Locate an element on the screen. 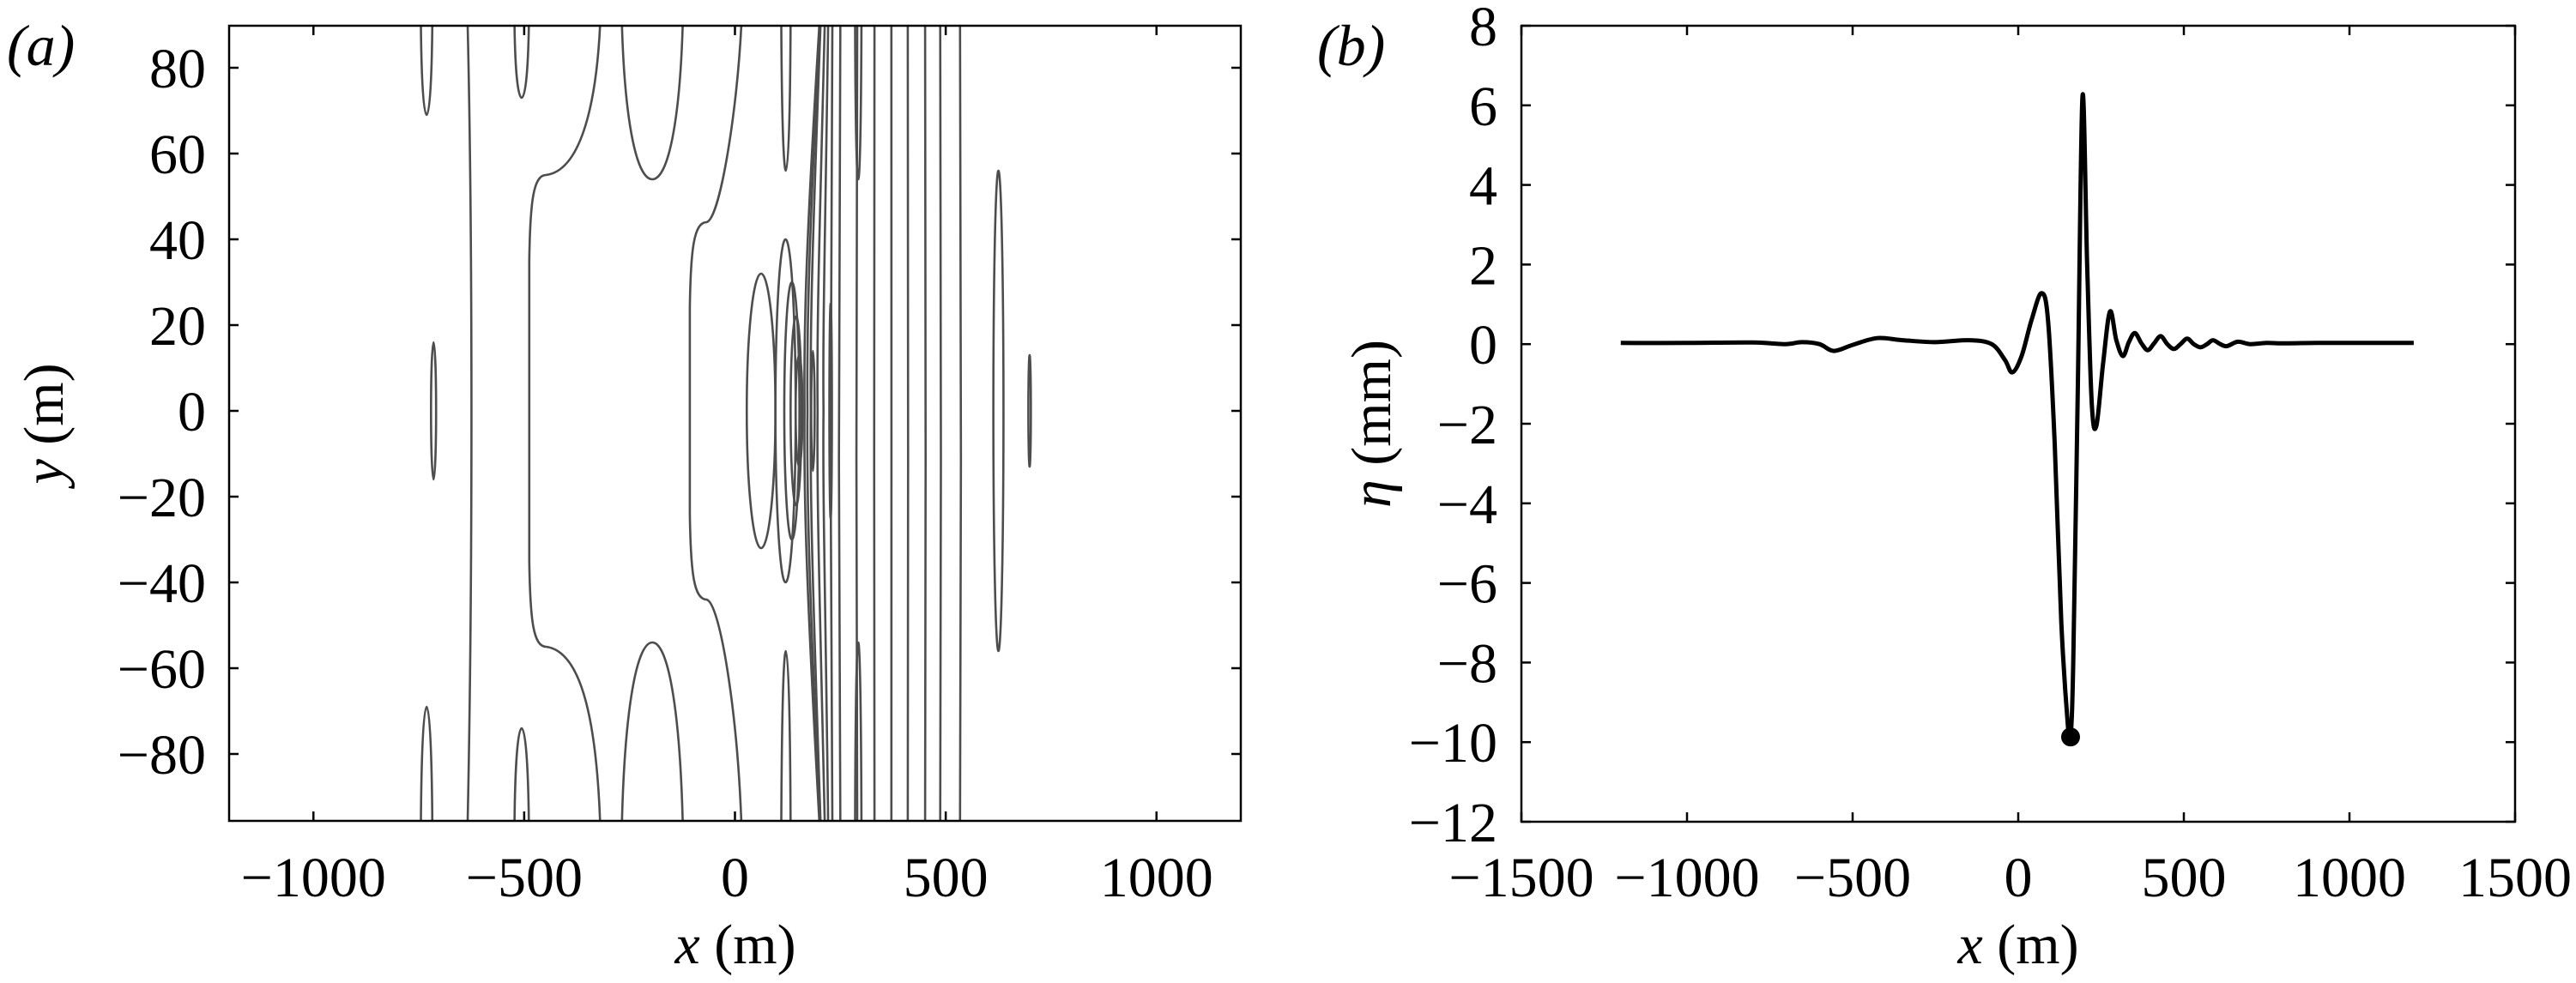  y-tick-label: −10 is located at coordinates (1453, 743).